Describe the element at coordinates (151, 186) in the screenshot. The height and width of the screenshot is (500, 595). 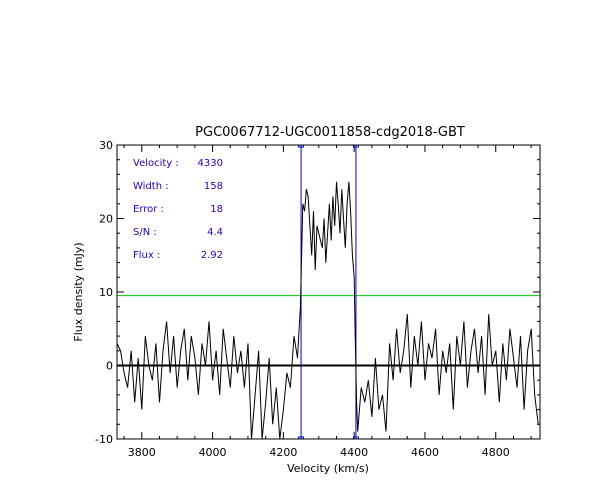
I see `annotation-label: Width :` at that location.